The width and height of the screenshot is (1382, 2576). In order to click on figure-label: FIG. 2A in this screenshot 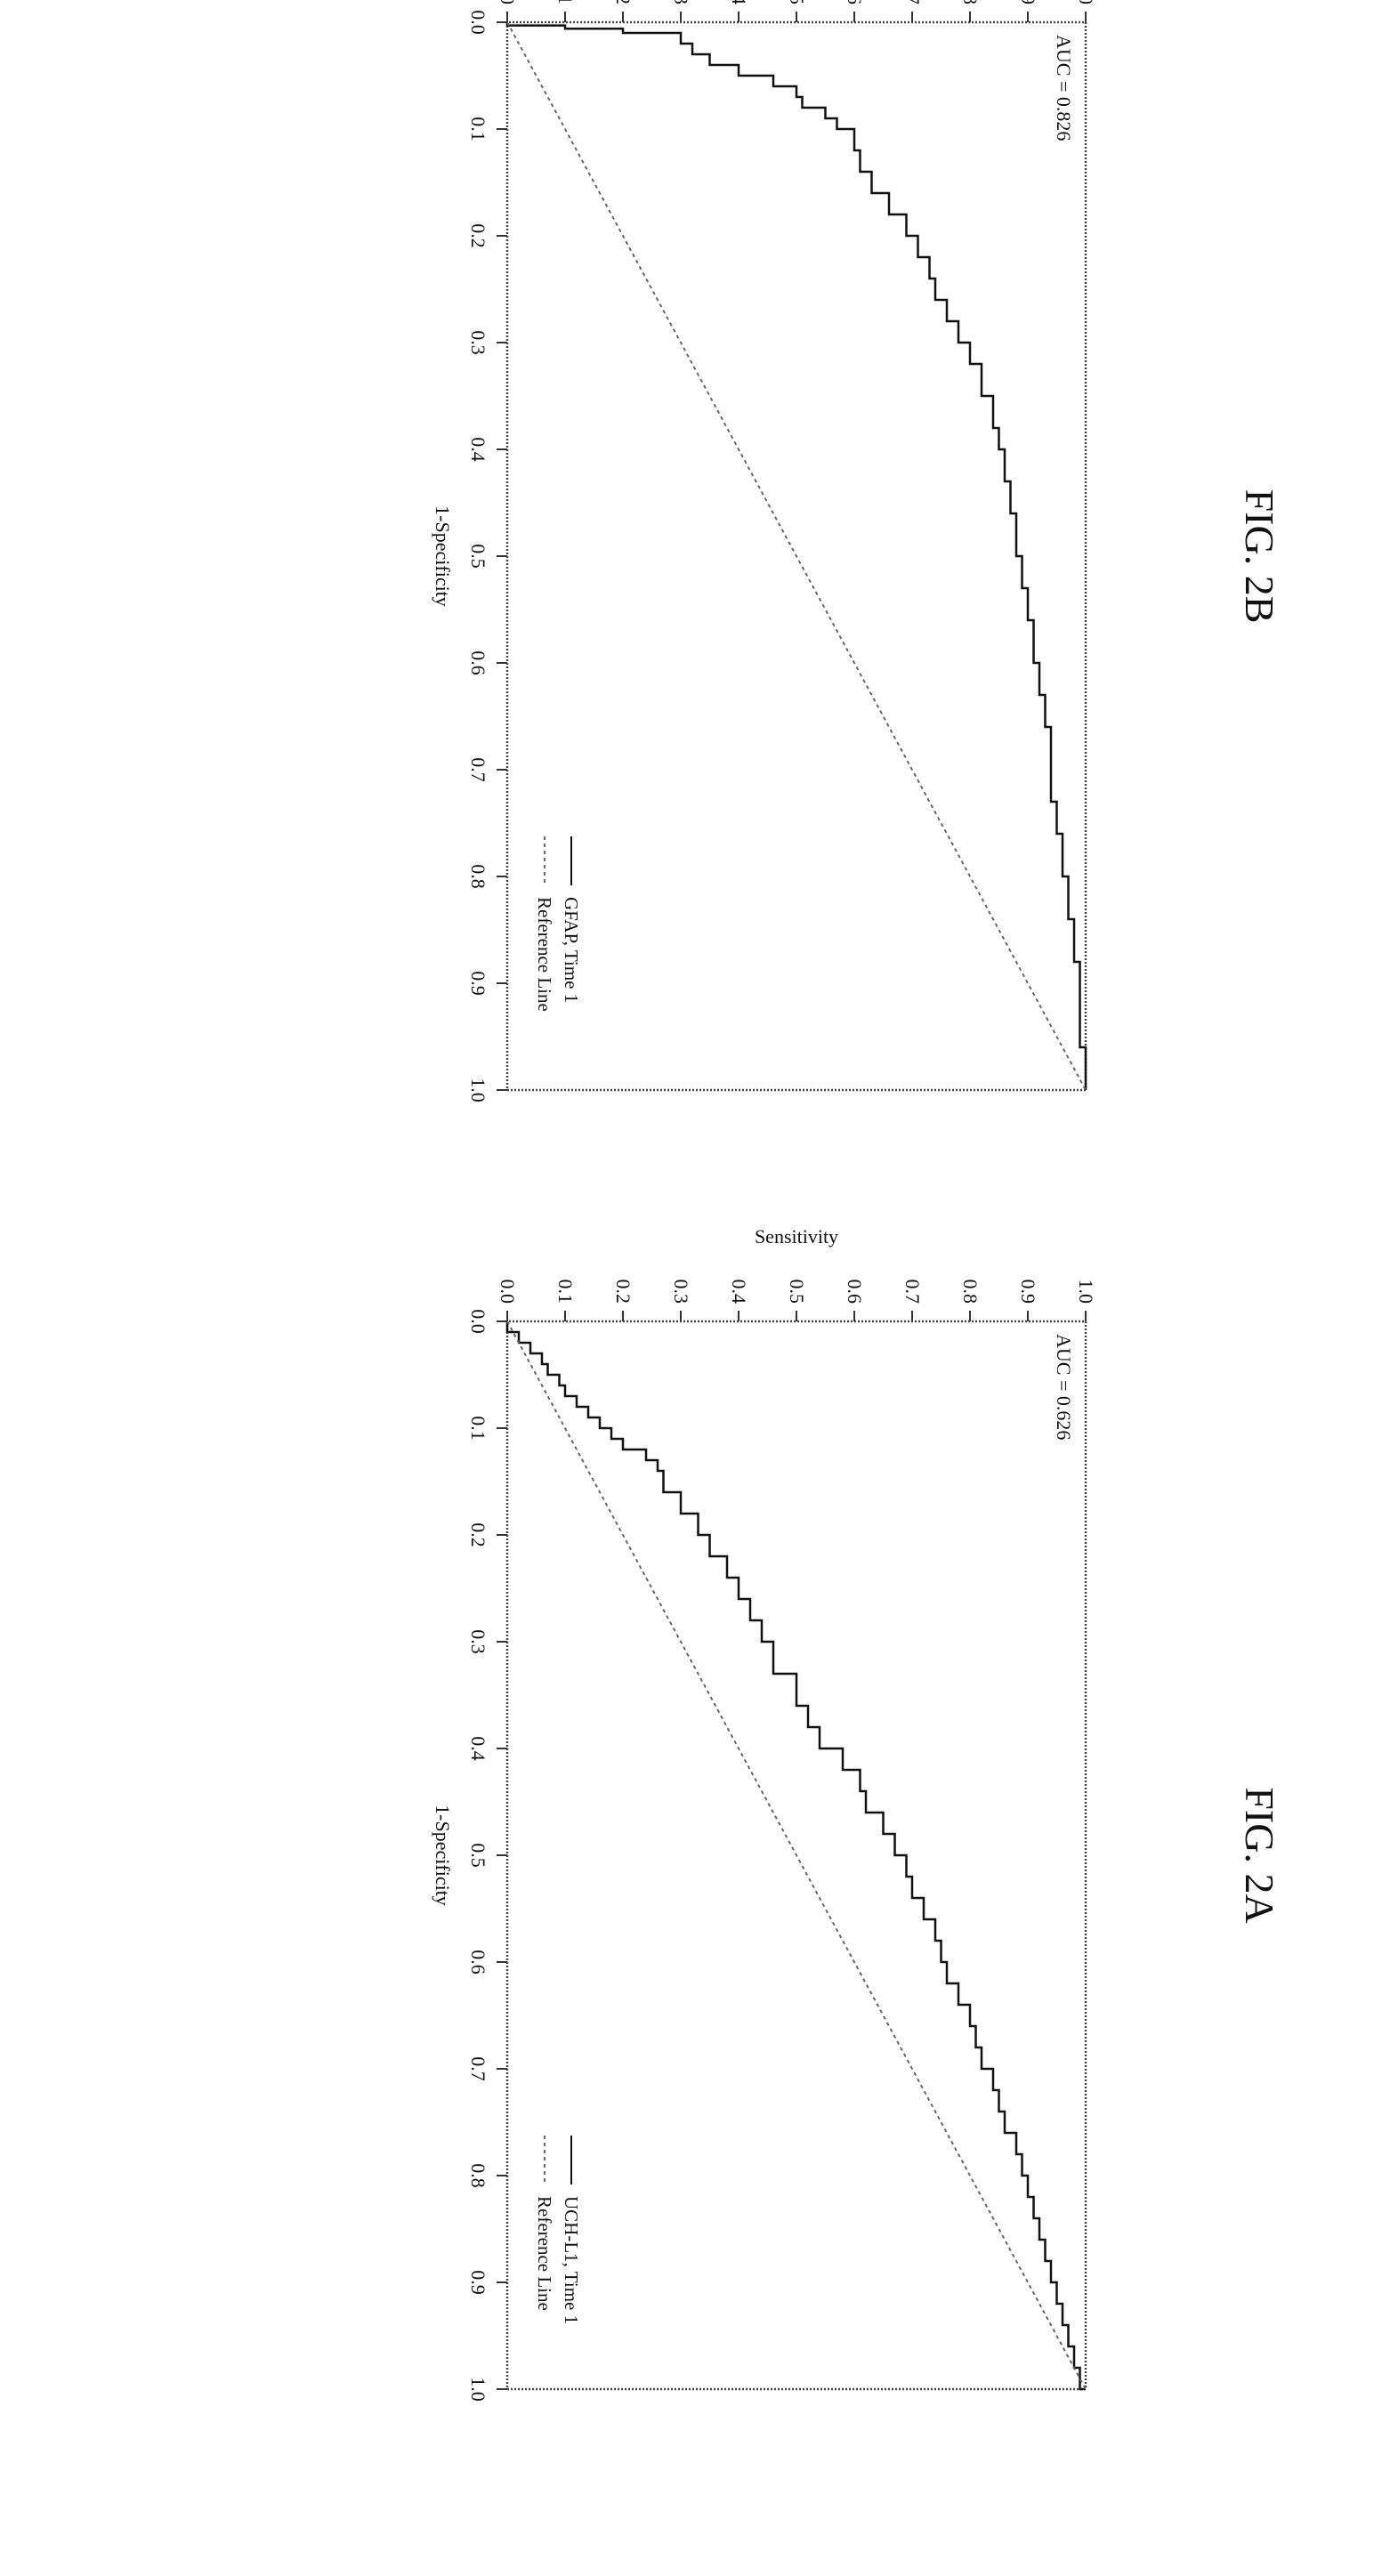, I will do `click(1259, 1855)`.